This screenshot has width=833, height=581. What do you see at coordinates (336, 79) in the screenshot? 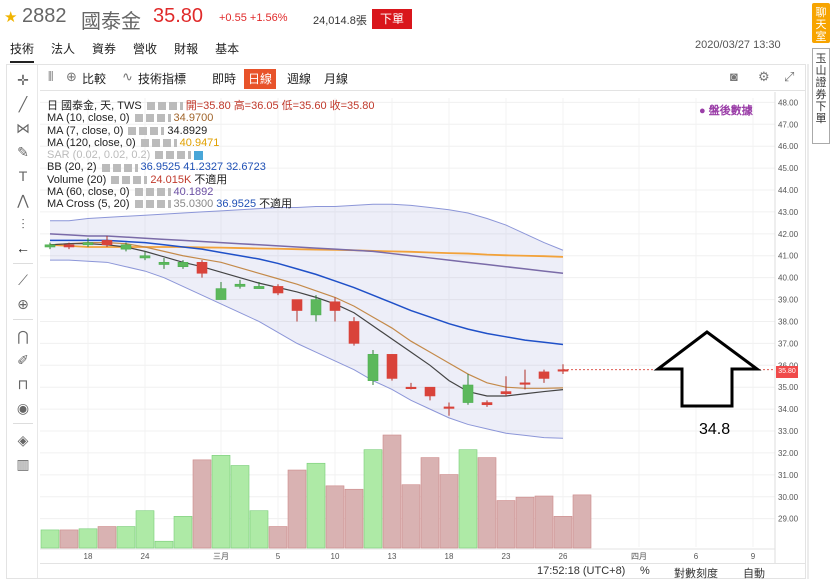
I see `monthly-button: 月線` at bounding box center [336, 79].